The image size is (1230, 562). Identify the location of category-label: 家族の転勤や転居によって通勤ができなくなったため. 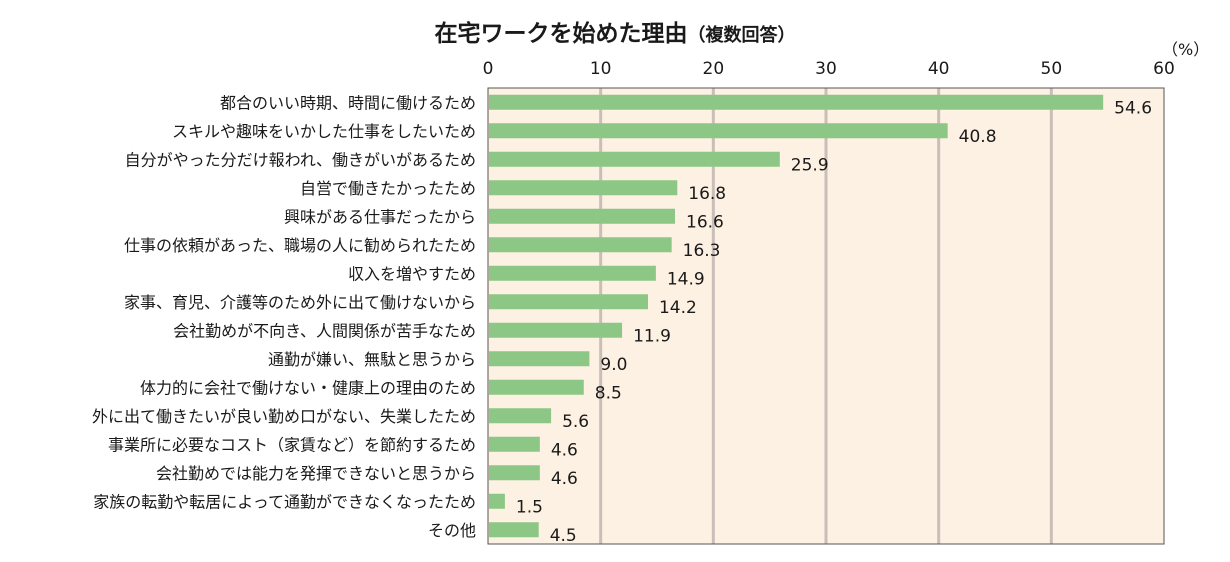
(284, 501).